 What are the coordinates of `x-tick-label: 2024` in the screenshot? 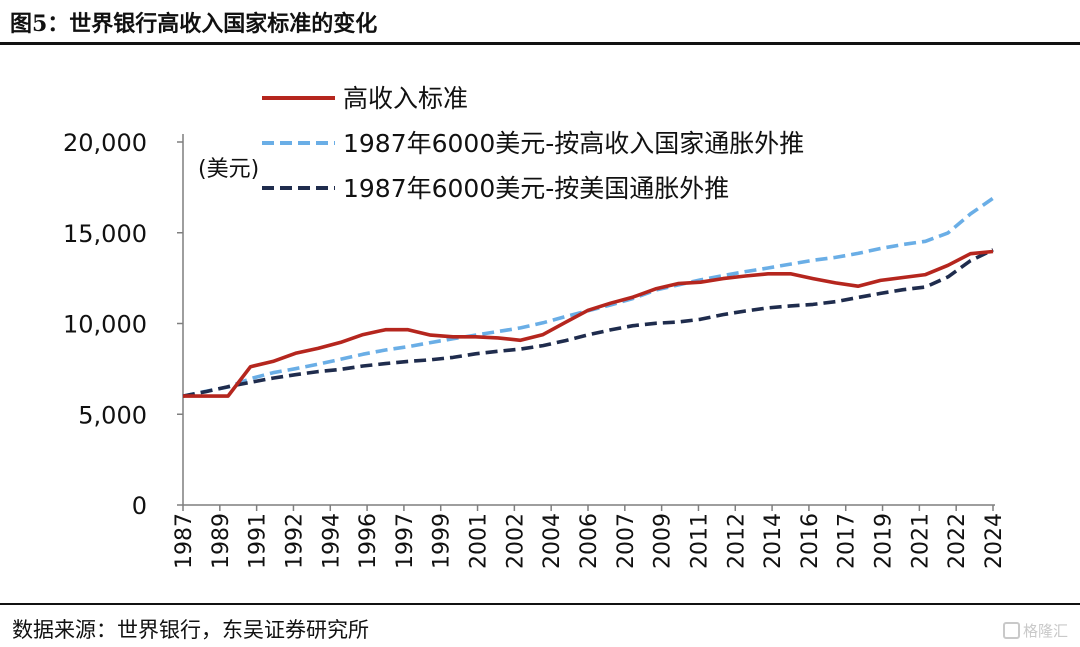 It's located at (994, 541).